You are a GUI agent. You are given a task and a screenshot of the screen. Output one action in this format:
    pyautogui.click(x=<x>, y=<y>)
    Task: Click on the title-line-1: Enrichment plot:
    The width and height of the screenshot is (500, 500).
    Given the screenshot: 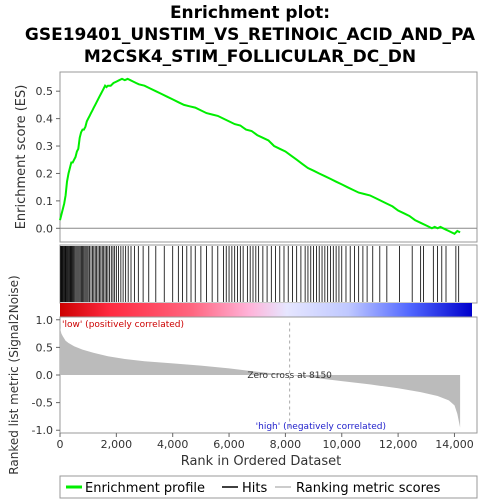 What is the action you would take?
    pyautogui.click(x=250, y=13)
    